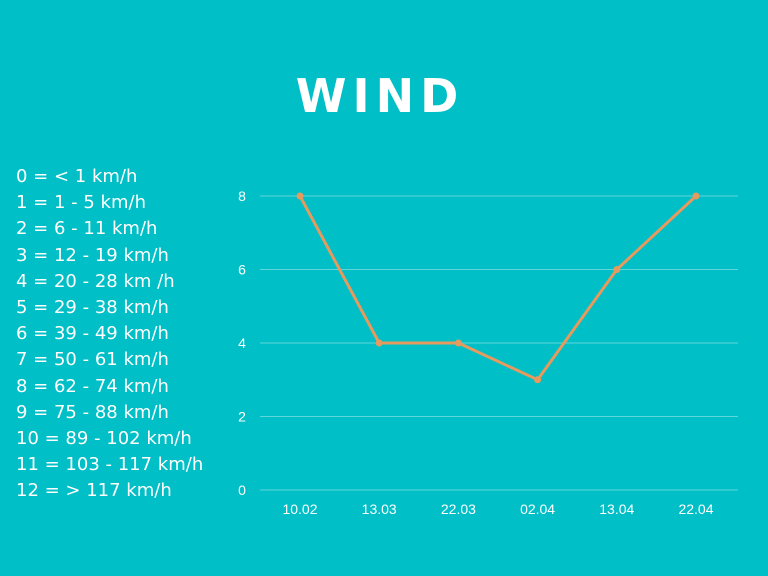 The width and height of the screenshot is (768, 576). I want to click on y-axis-ticks: 0 2 4 6 8, so click(242, 343).